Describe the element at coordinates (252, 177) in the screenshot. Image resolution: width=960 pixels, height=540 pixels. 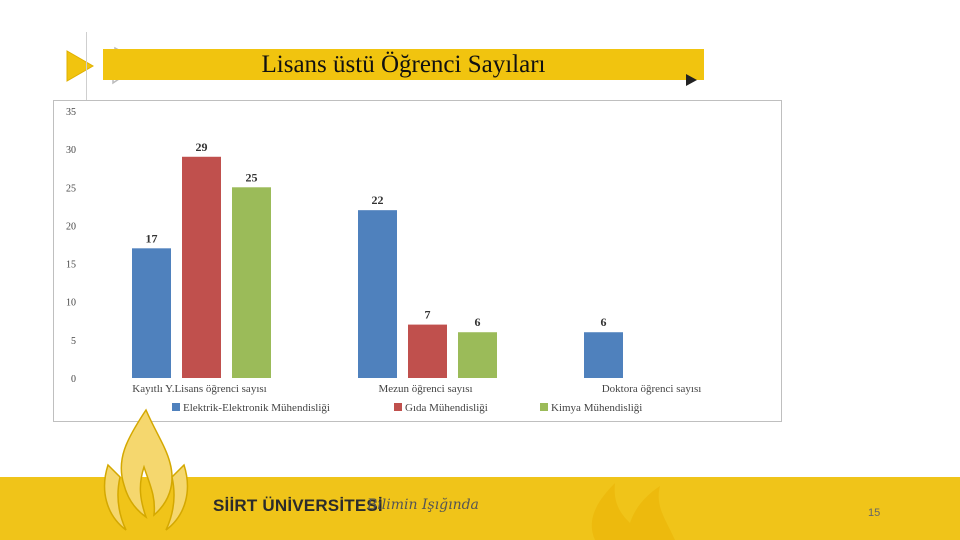
I see `data-label: 25` at that location.